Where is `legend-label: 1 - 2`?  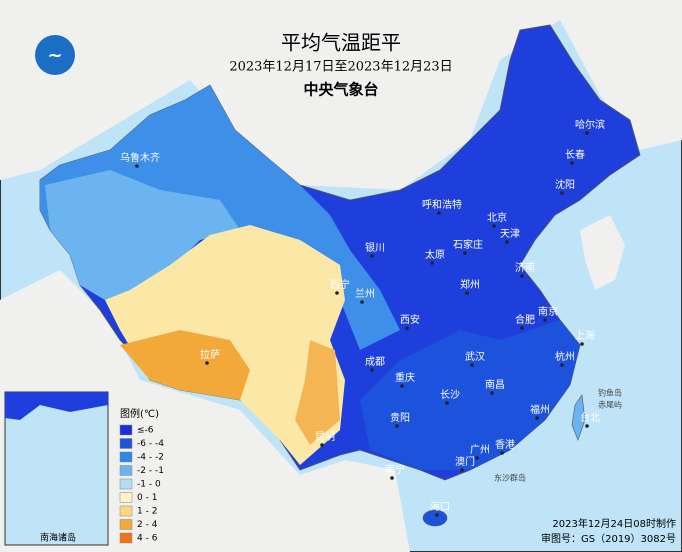
legend-label: 1 - 2 is located at coordinates (147, 512).